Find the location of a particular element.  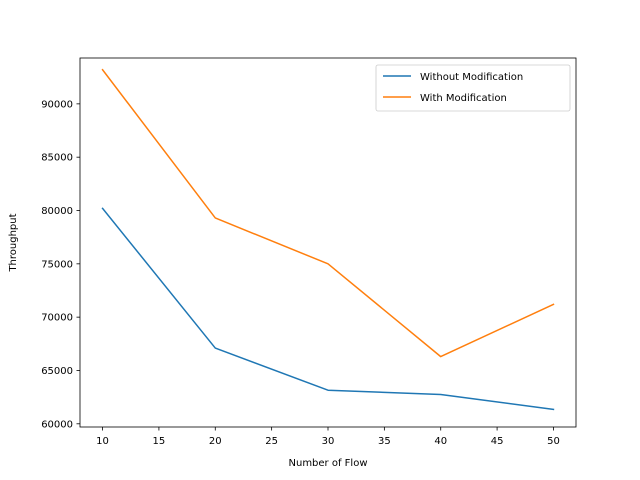

x-tick-label: 40 is located at coordinates (440, 441).